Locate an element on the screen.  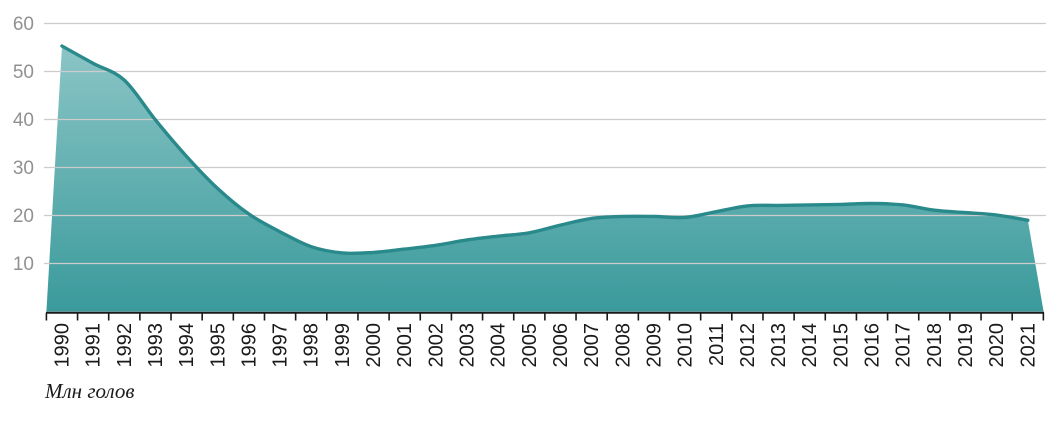
x-tick-label: 2017 is located at coordinates (904, 345).